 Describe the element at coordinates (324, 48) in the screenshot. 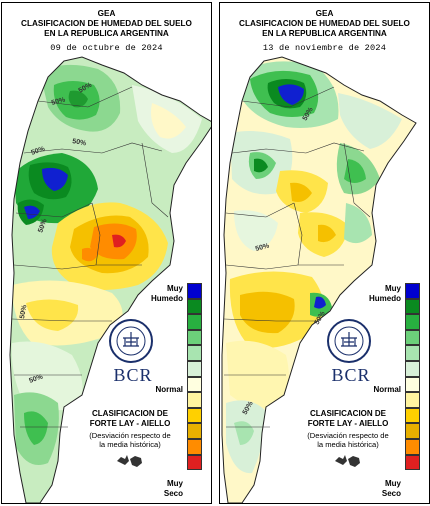

I see `map-date: 13 de noviembre de 2024` at that location.